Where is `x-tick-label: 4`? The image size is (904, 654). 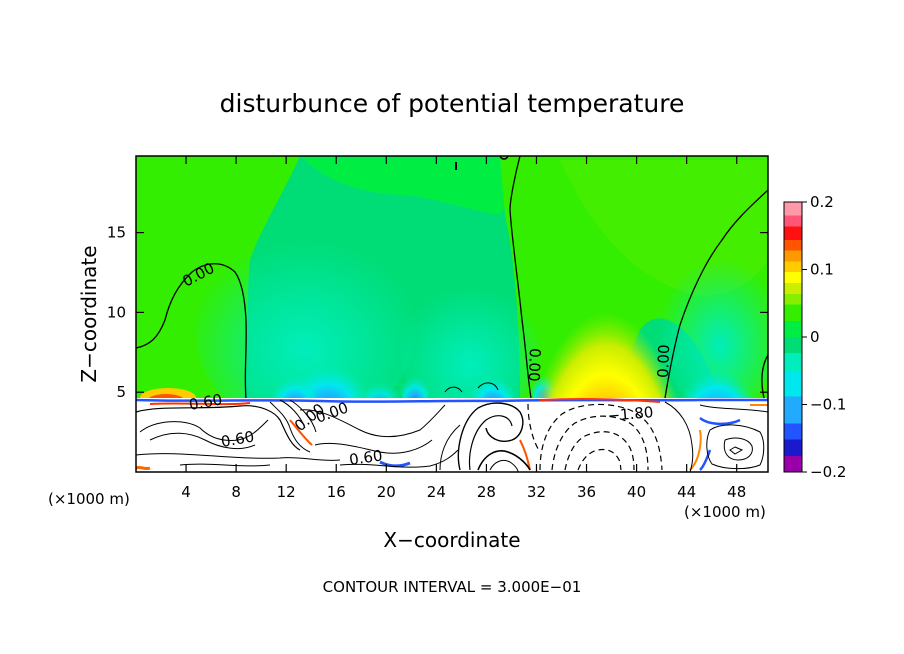 x-tick-label: 4 is located at coordinates (186, 492).